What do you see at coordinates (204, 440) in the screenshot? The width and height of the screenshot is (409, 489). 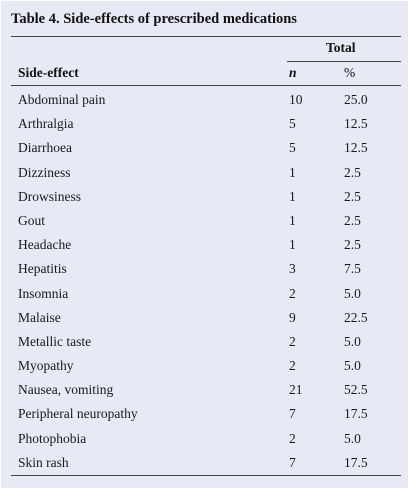 I see `table-row: Photophobia 2 5.0` at bounding box center [204, 440].